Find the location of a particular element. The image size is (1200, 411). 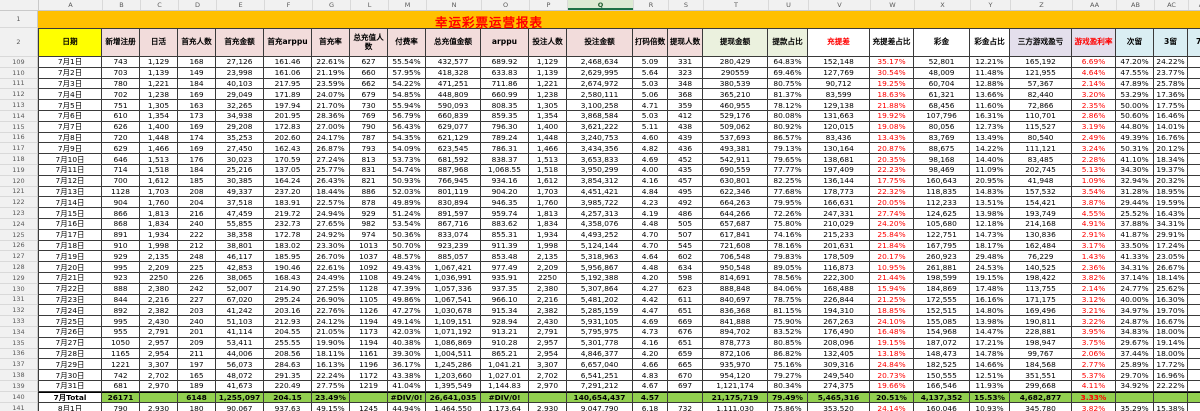

column-letter-O: O is located at coordinates (506, 5).